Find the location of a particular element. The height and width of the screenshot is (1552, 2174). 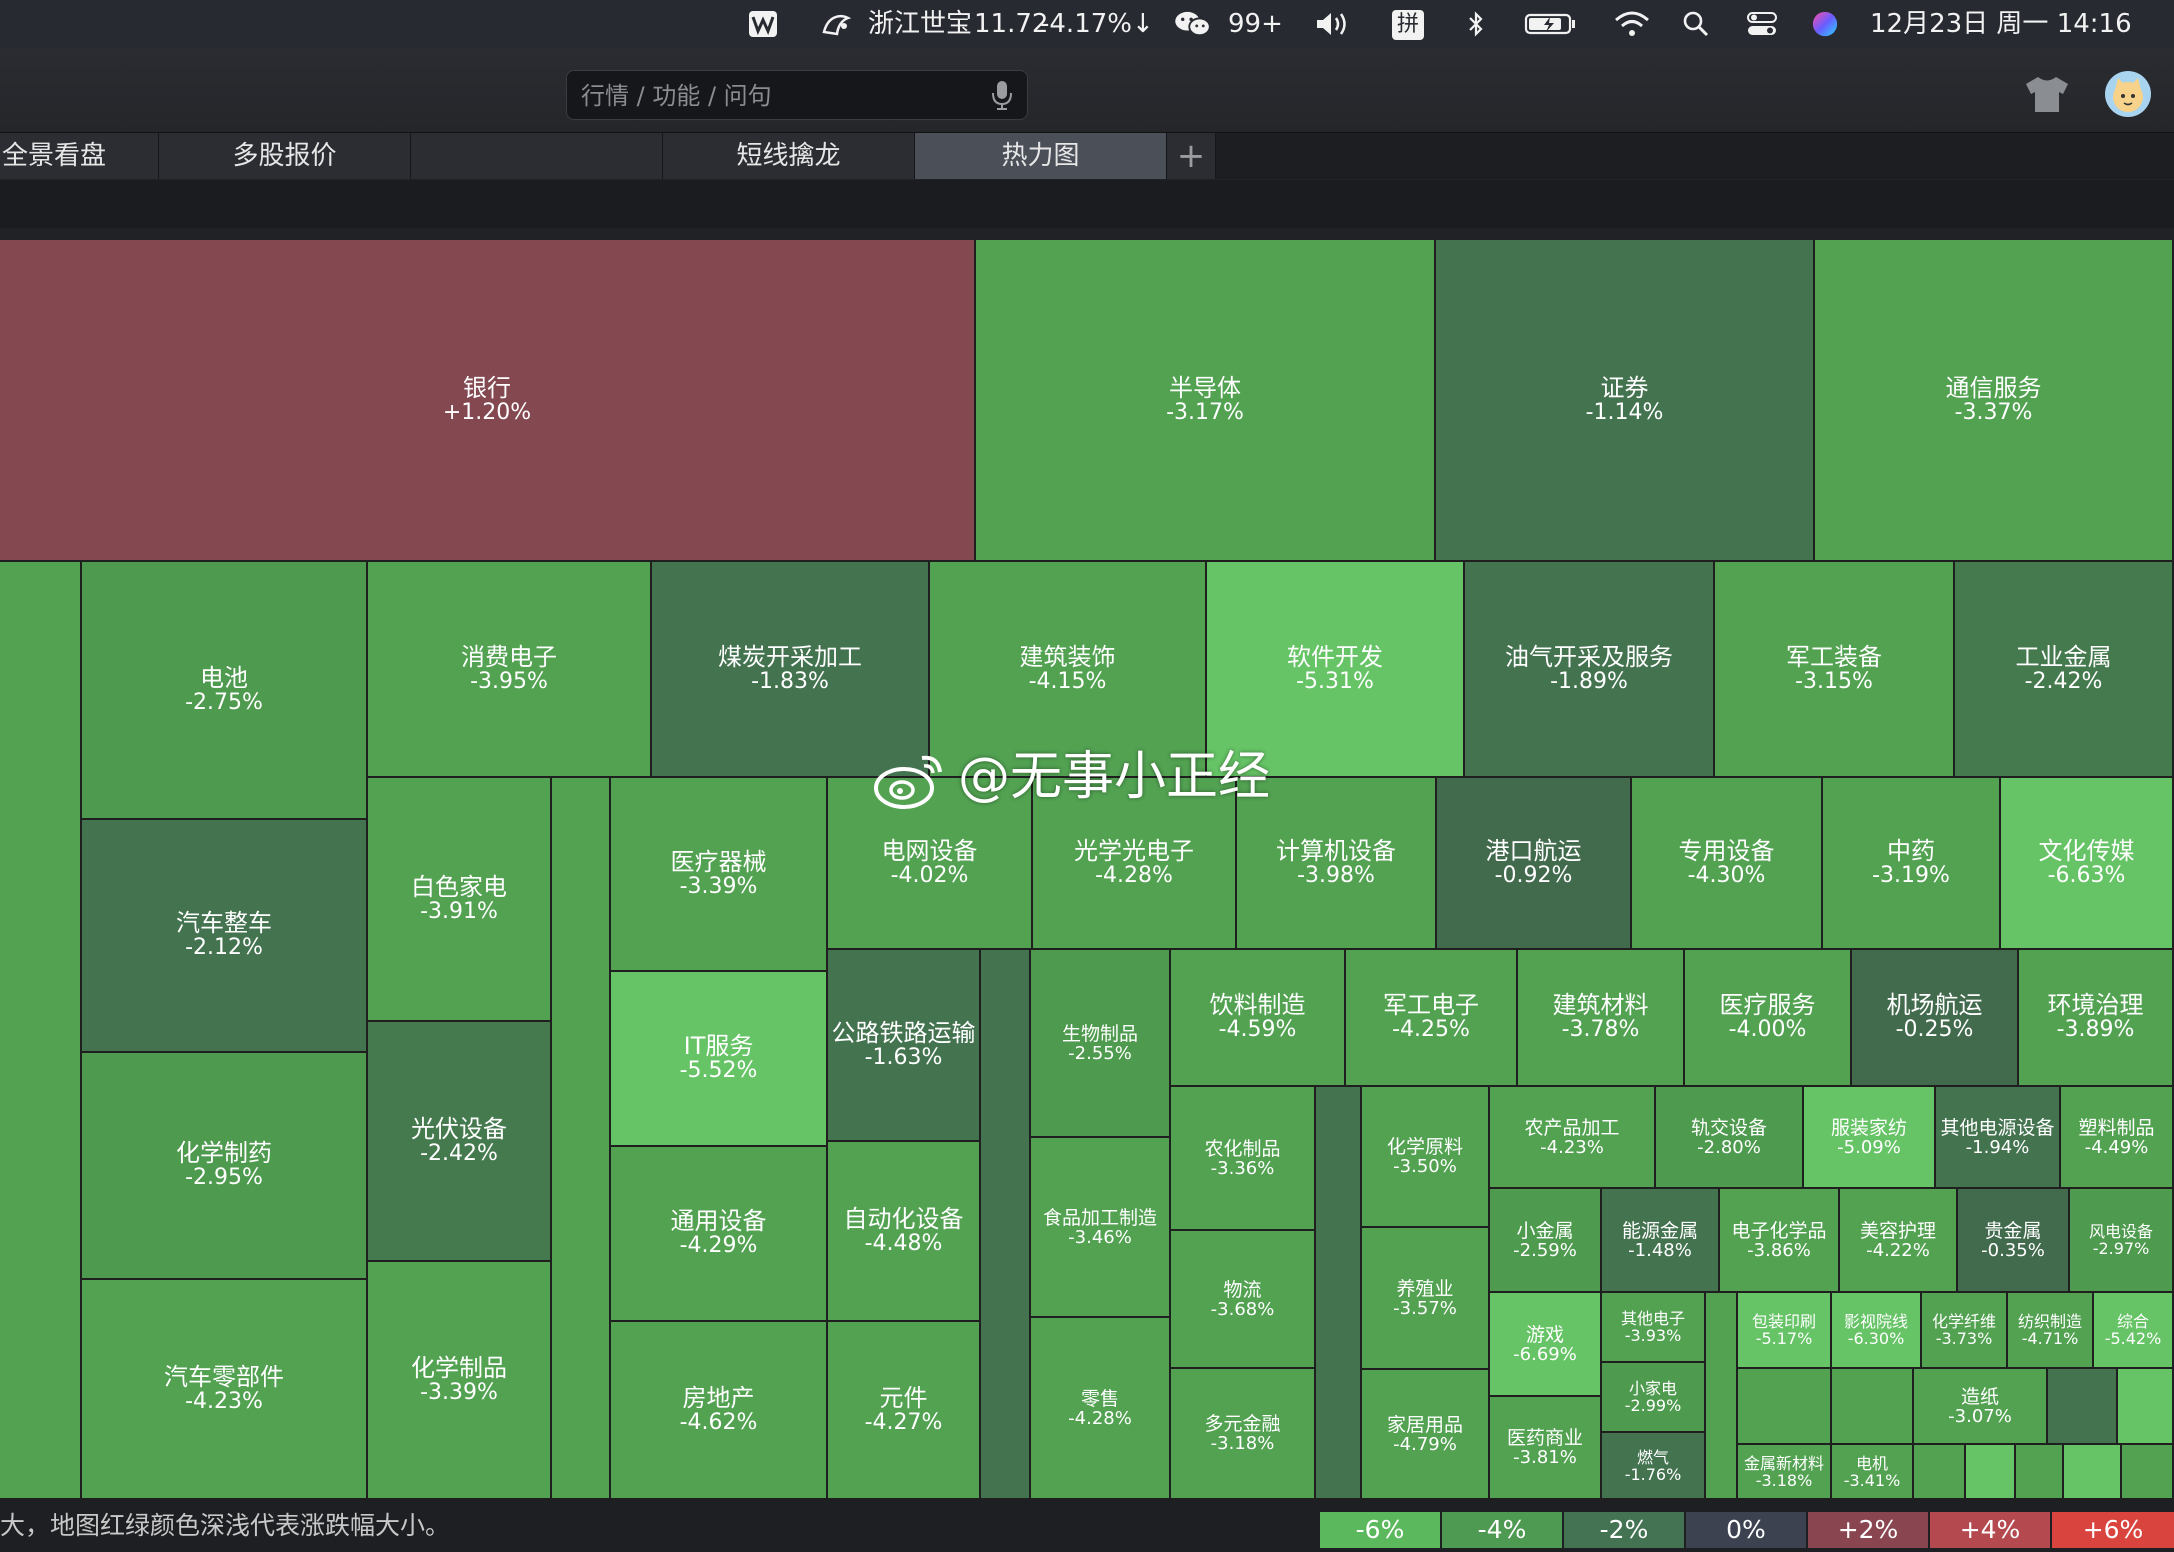

heatmap-cell: 汽车整车 -2.12% is located at coordinates (225, 936).